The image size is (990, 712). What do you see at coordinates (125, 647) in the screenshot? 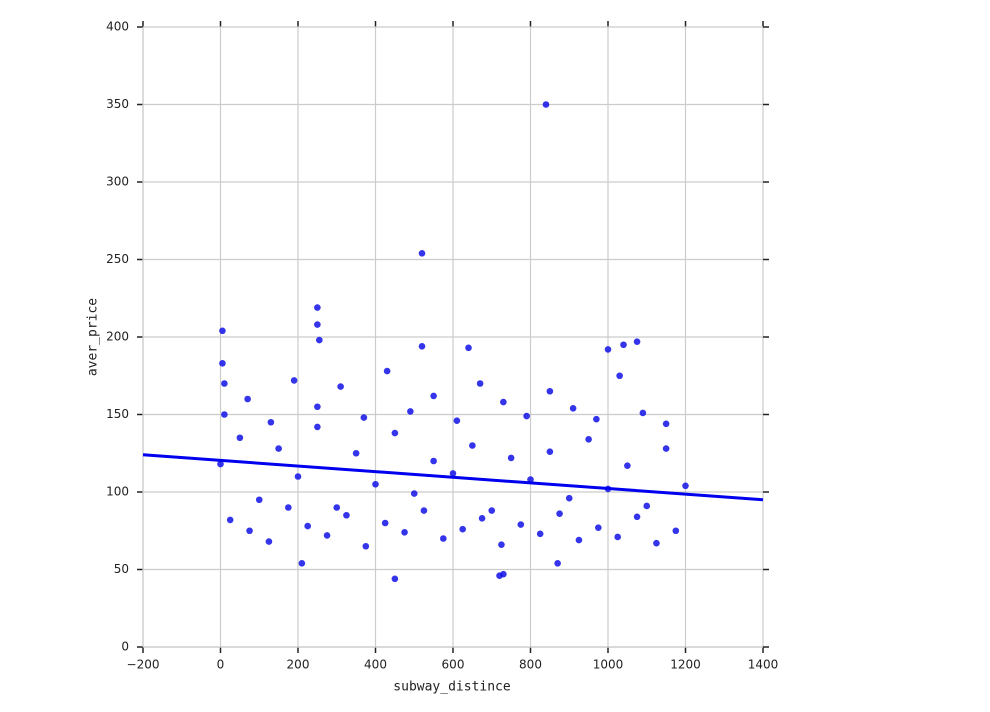
I see `y-tick-label: 0` at bounding box center [125, 647].